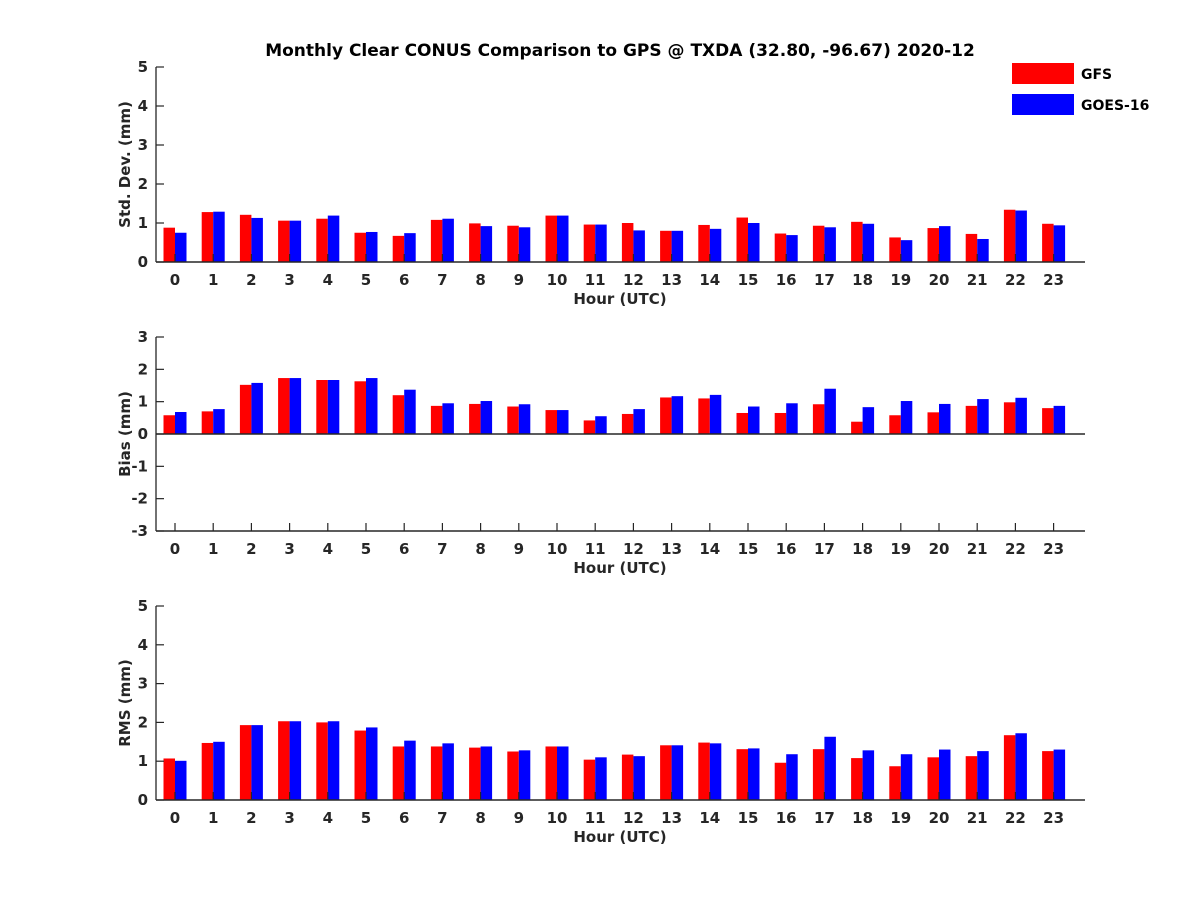  What do you see at coordinates (213, 280) in the screenshot?
I see `x-tick-label: 1` at bounding box center [213, 280].